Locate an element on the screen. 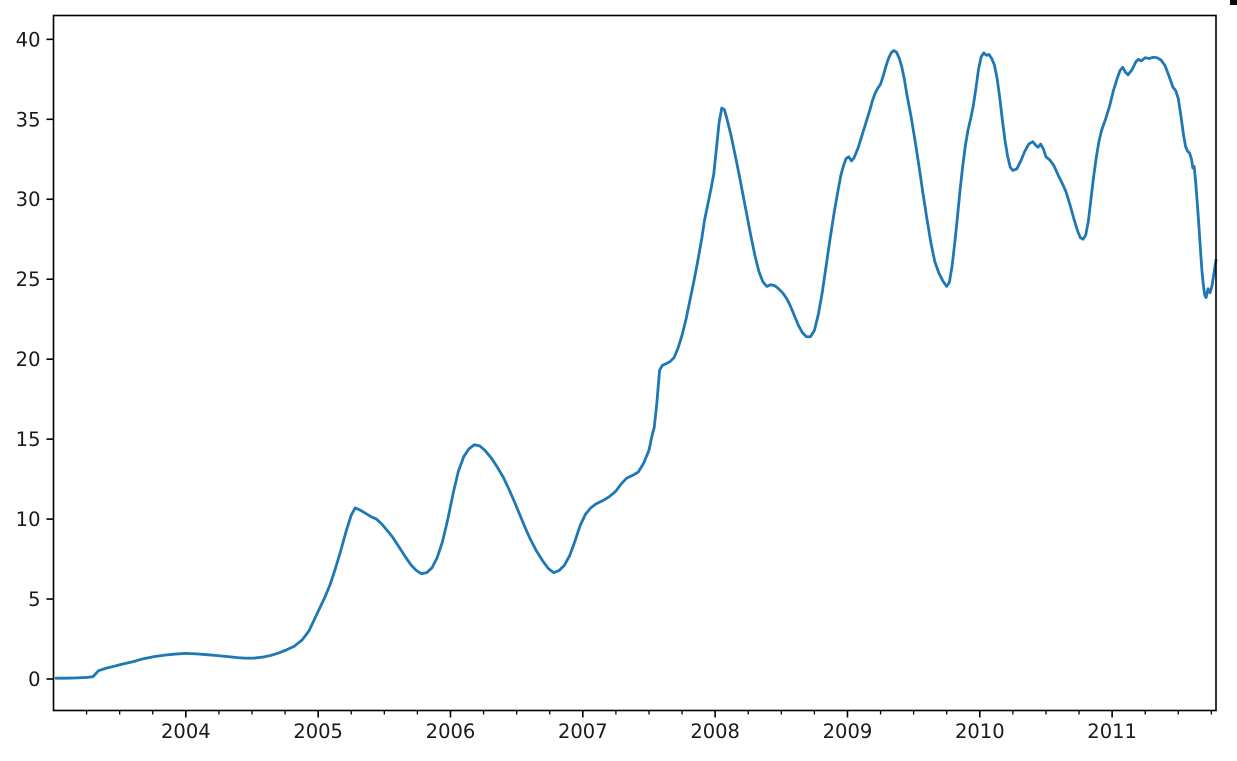 Image resolution: width=1237 pixels, height=761 pixels. x-tick-label: 2011 is located at coordinates (1112, 731).